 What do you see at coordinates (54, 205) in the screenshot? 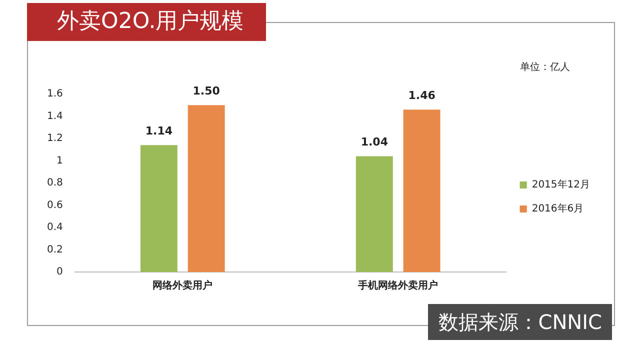
I see `y-tick-label: 0.6` at bounding box center [54, 205].